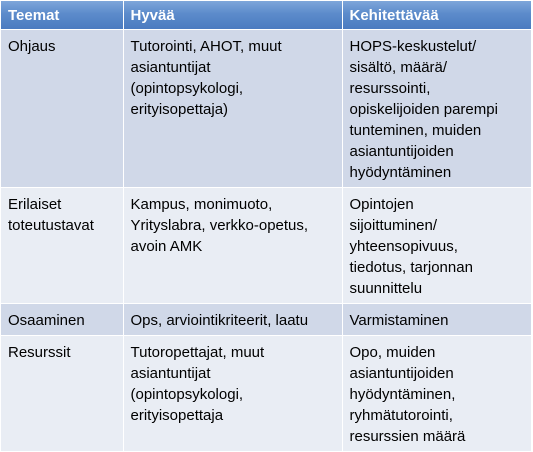 The height and width of the screenshot is (452, 533). Describe the element at coordinates (423, 109) in the screenshot. I see `cell-line: opiskelijoiden parempi` at that location.